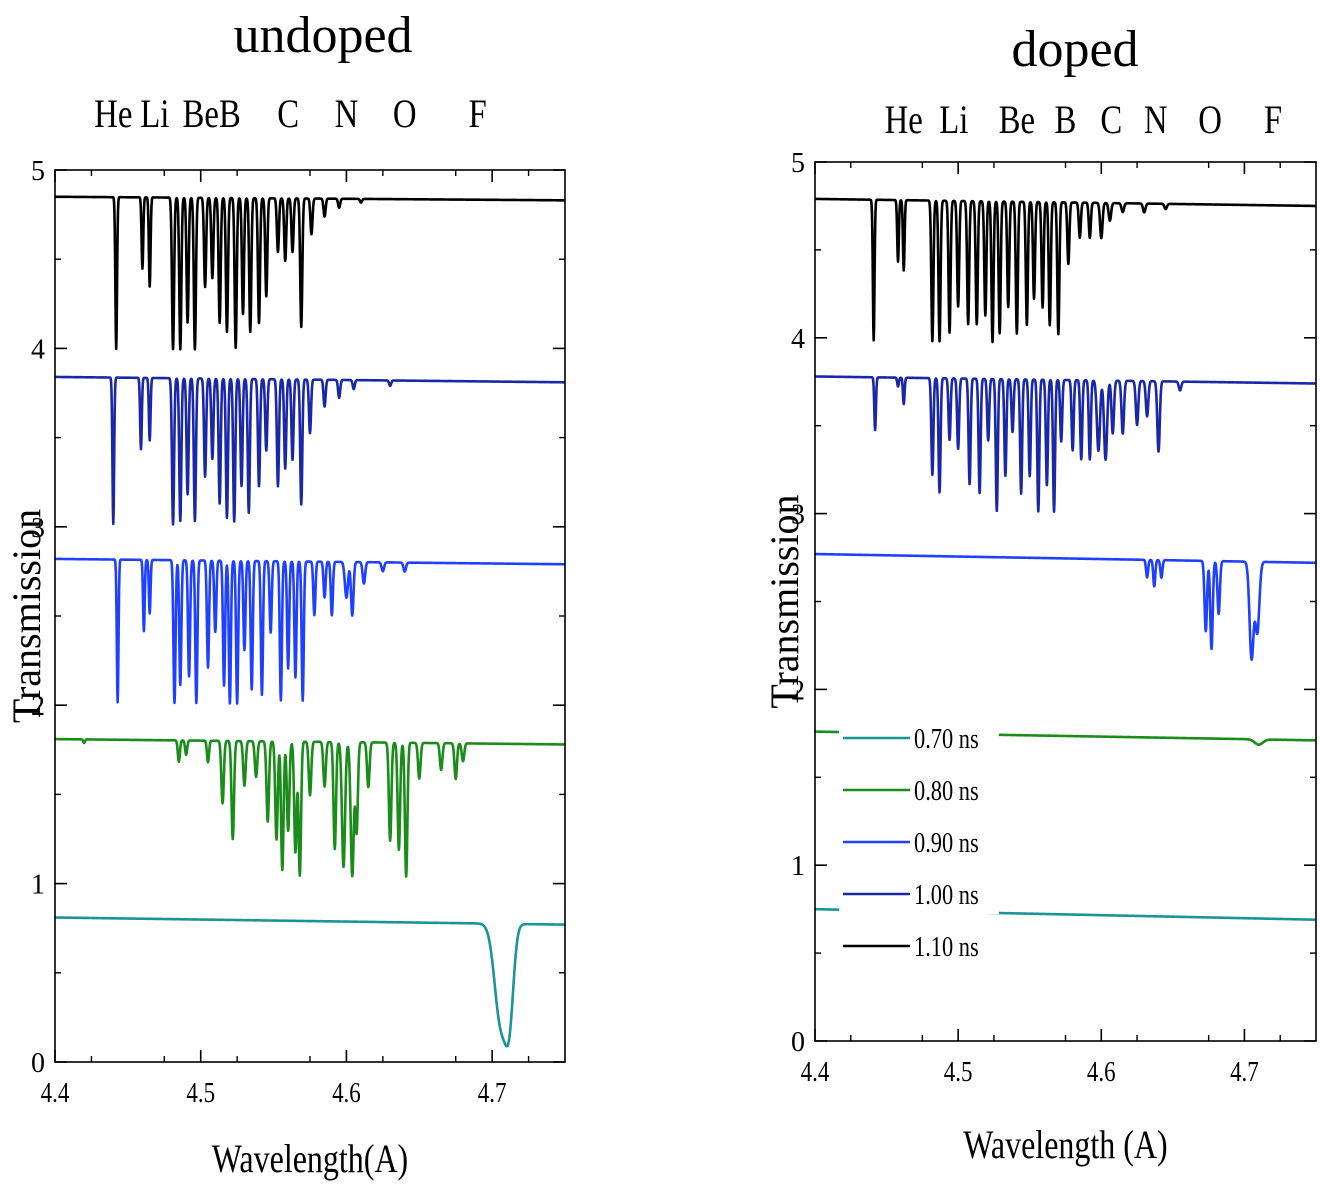  Describe the element at coordinates (1065, 1145) in the screenshot. I see `x-axis-label: Wavelength (A)` at that location.